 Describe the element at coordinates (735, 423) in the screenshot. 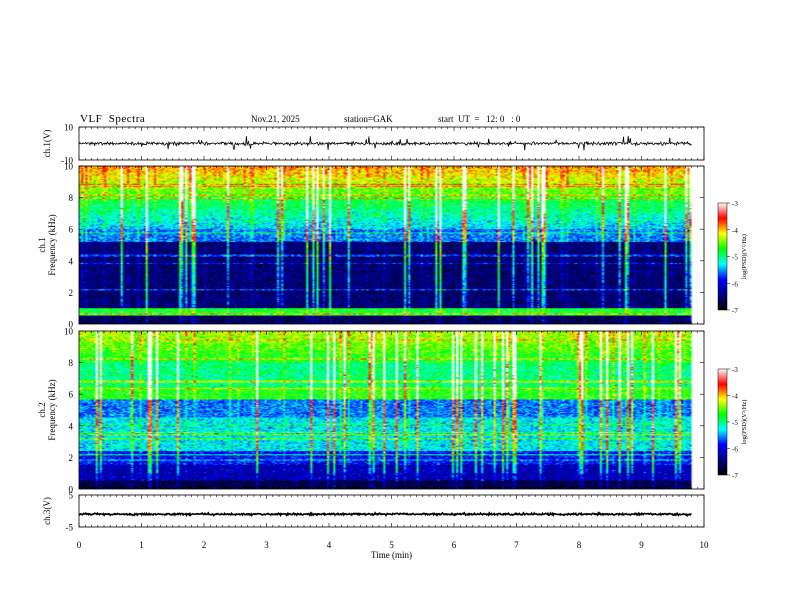

I see `colorbar-2-tick-2: -5` at that location.